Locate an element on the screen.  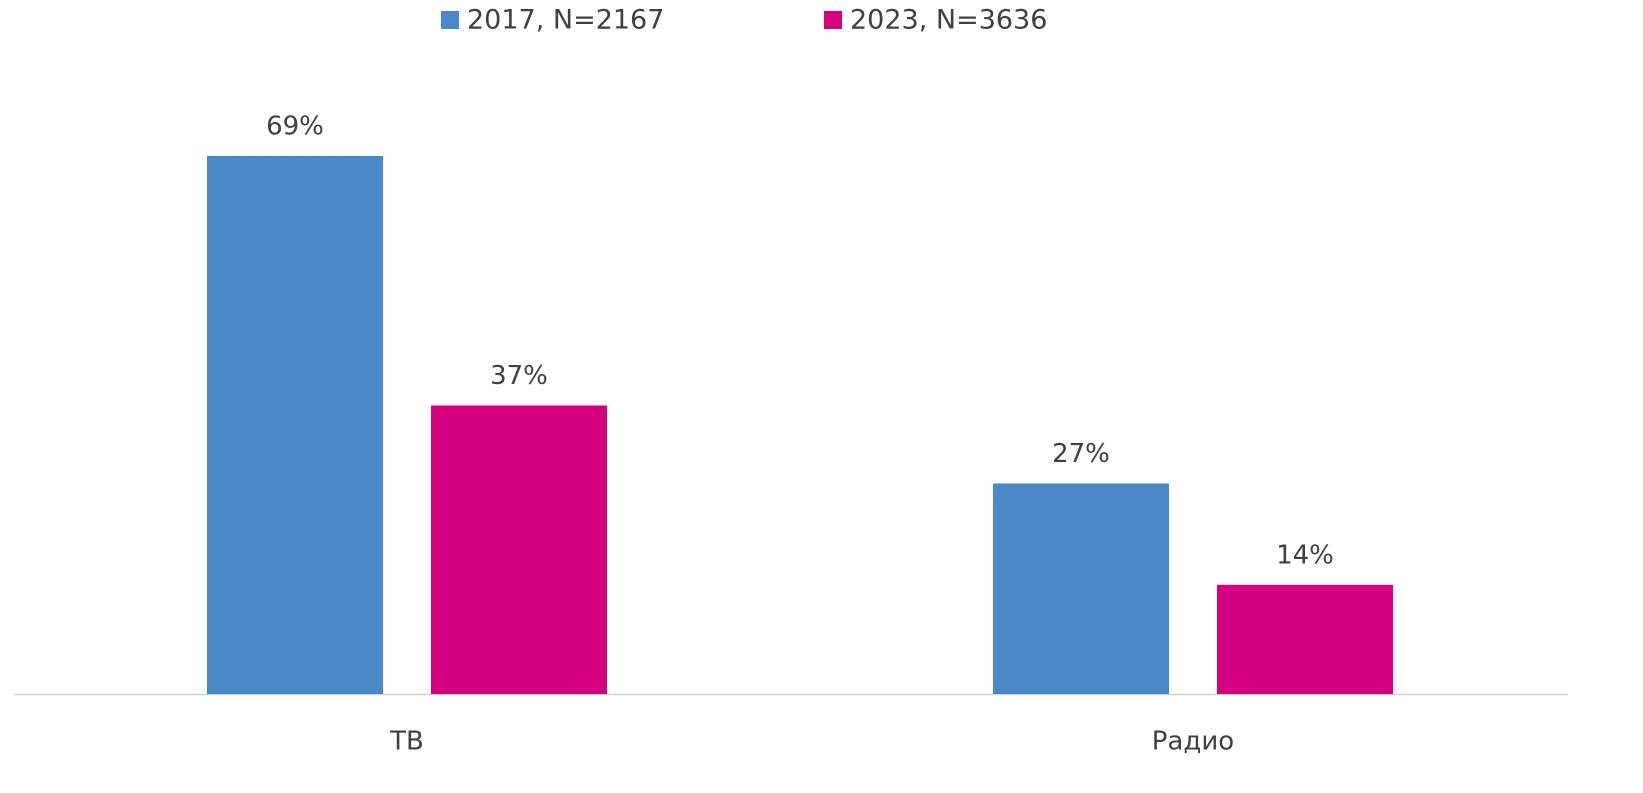
legend-label: 2017, N=2167 is located at coordinates (565, 20).